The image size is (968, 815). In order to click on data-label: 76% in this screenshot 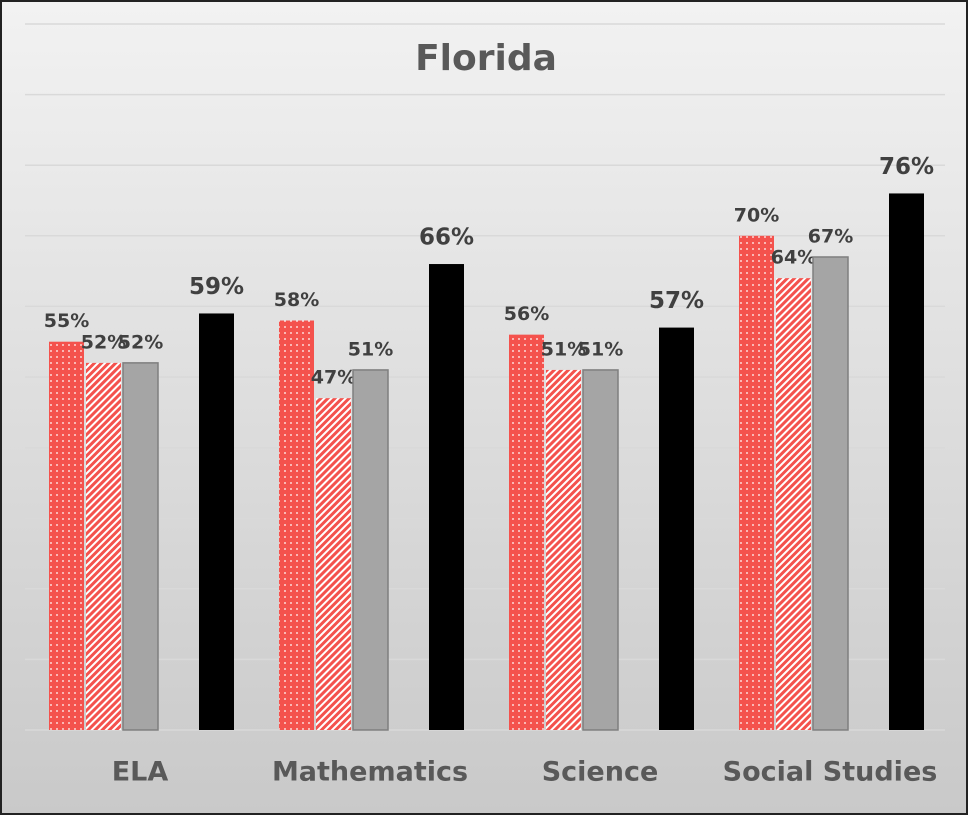, I will do `click(906, 167)`.